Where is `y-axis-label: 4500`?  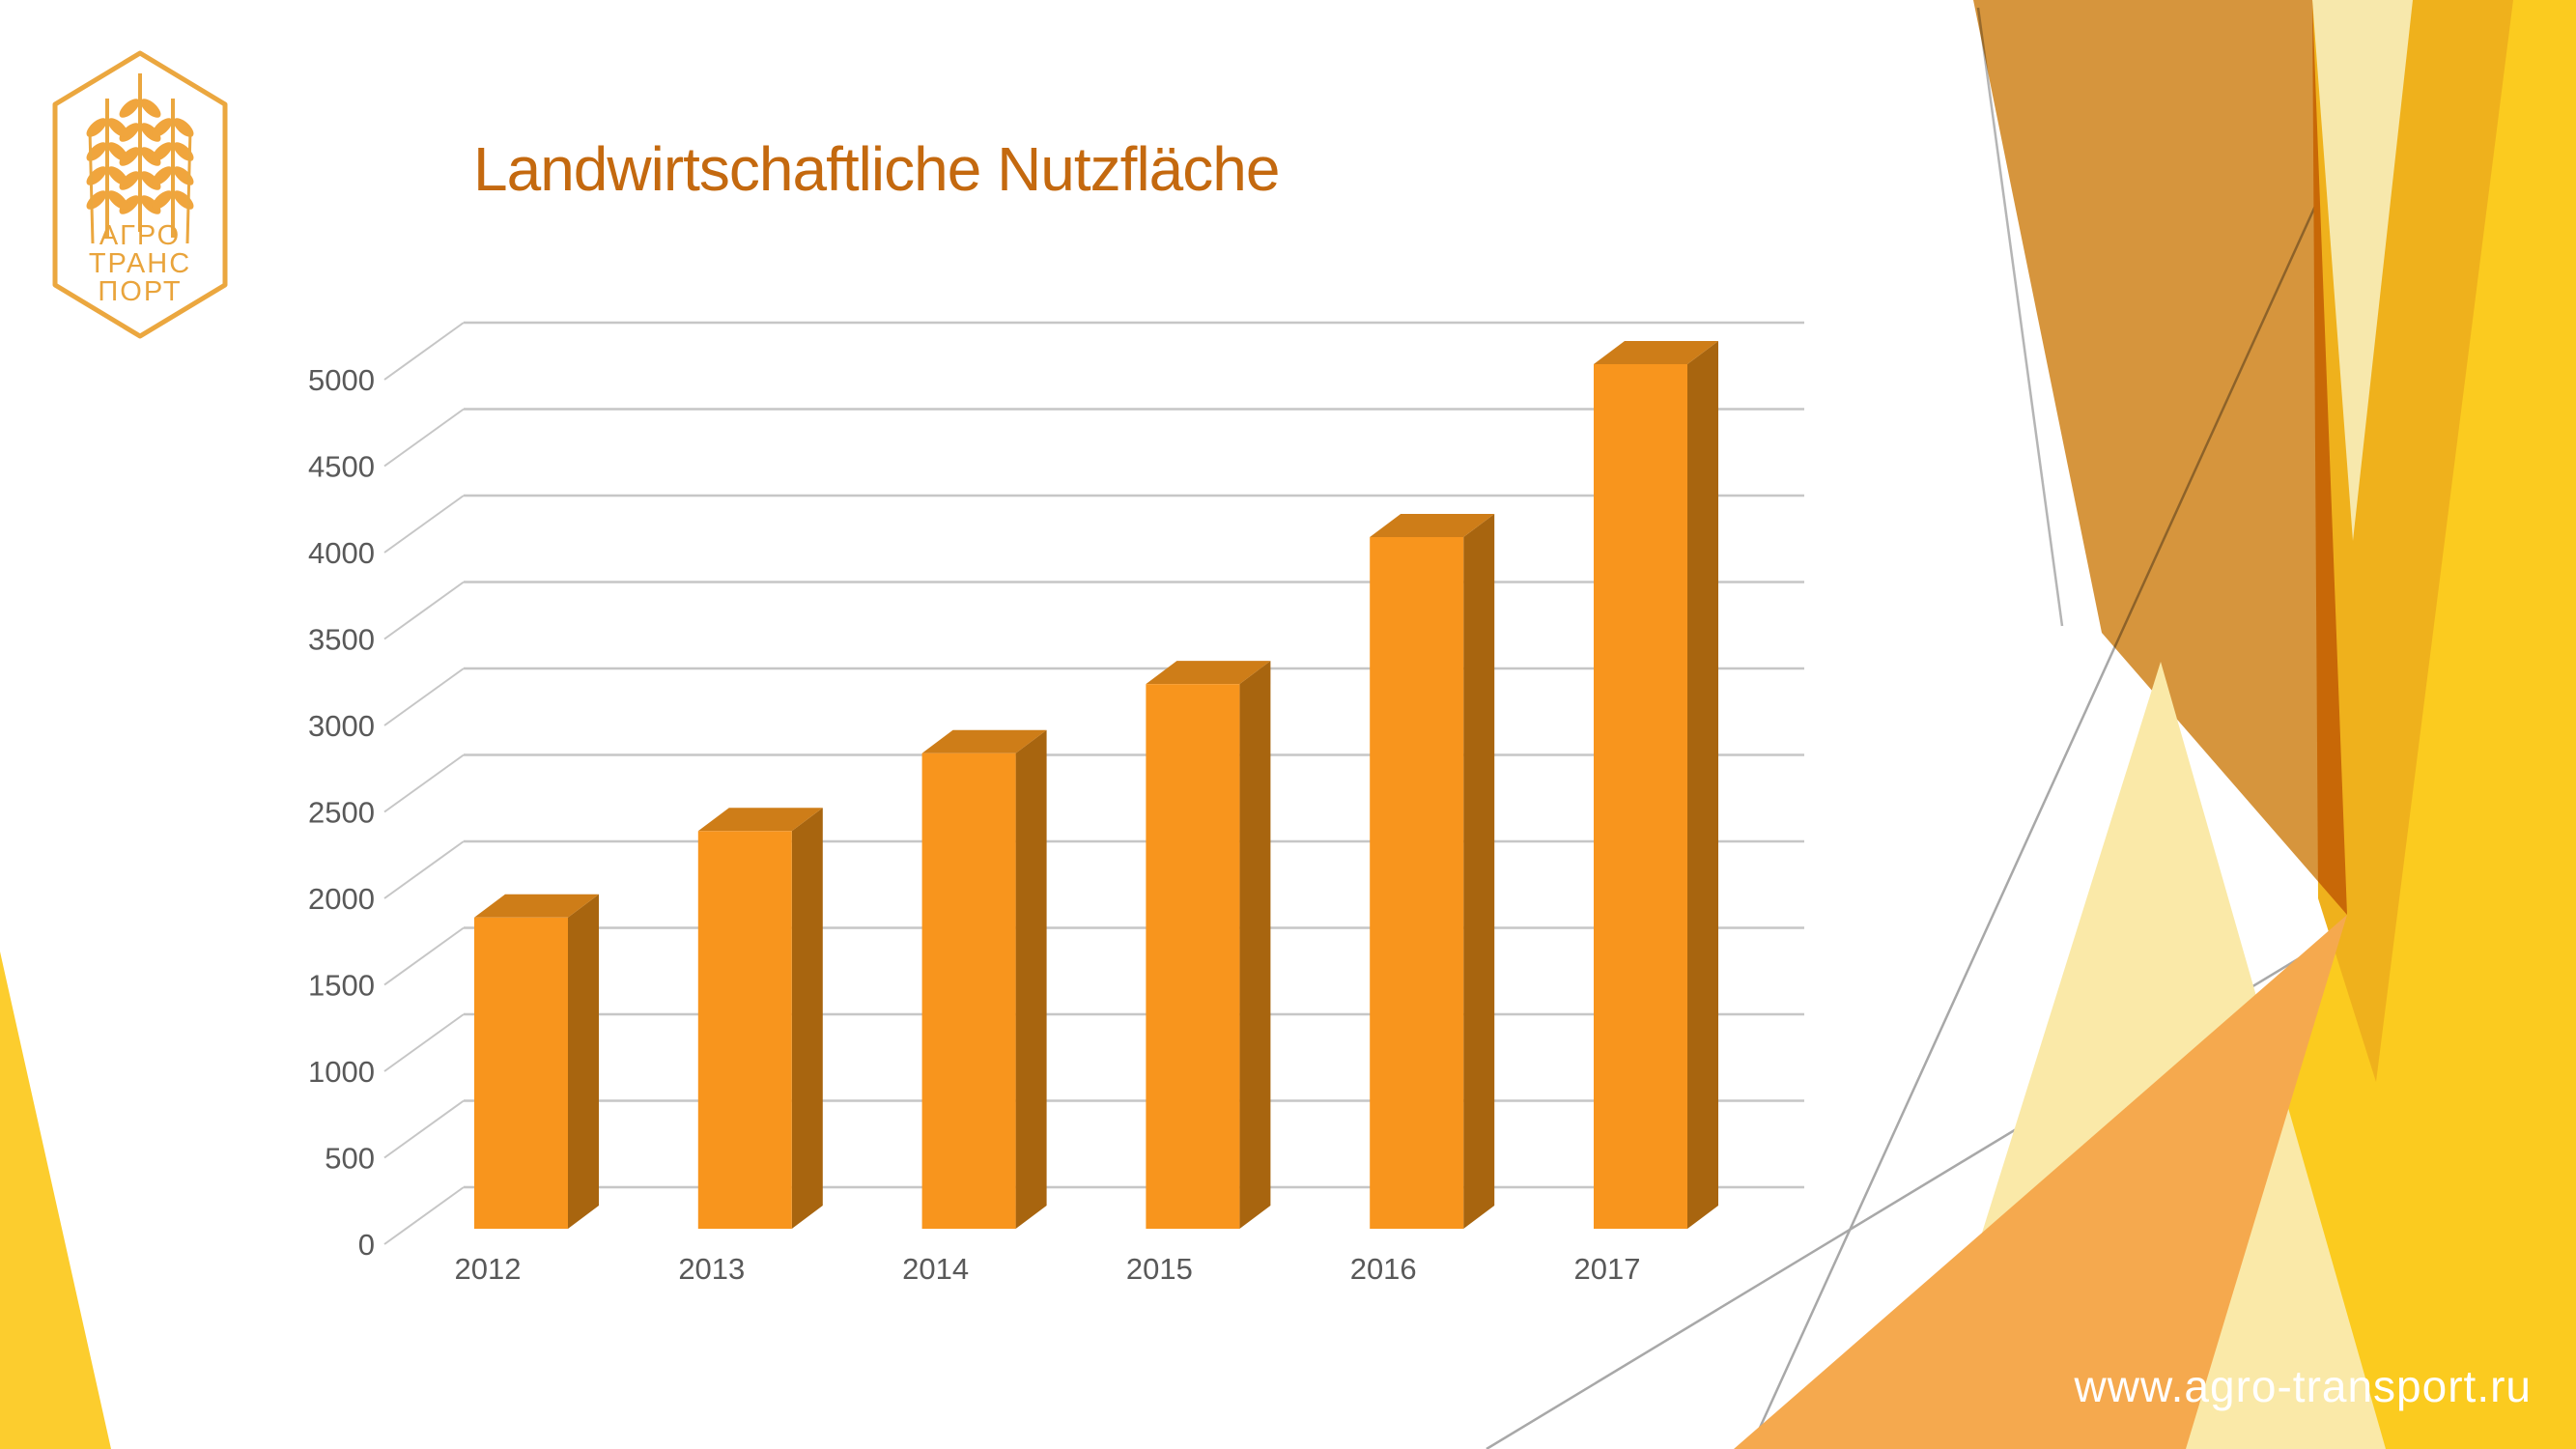
y-axis-label: 4500 is located at coordinates (341, 467).